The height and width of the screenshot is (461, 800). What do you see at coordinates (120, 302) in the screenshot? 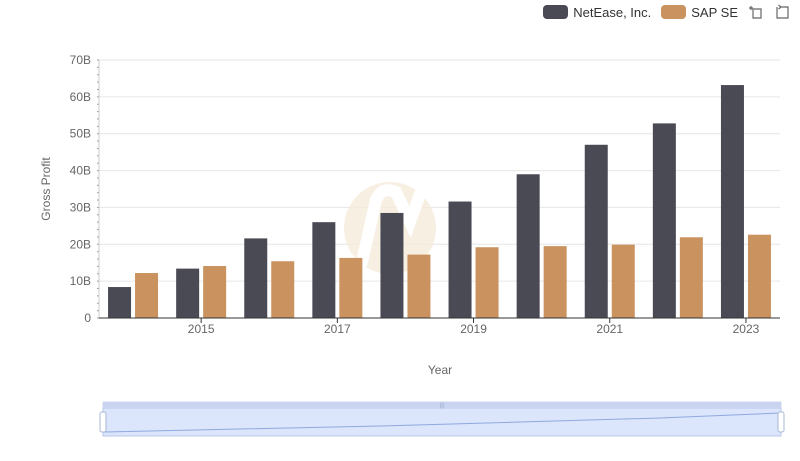
I see `bar-netease-2014` at bounding box center [120, 302].